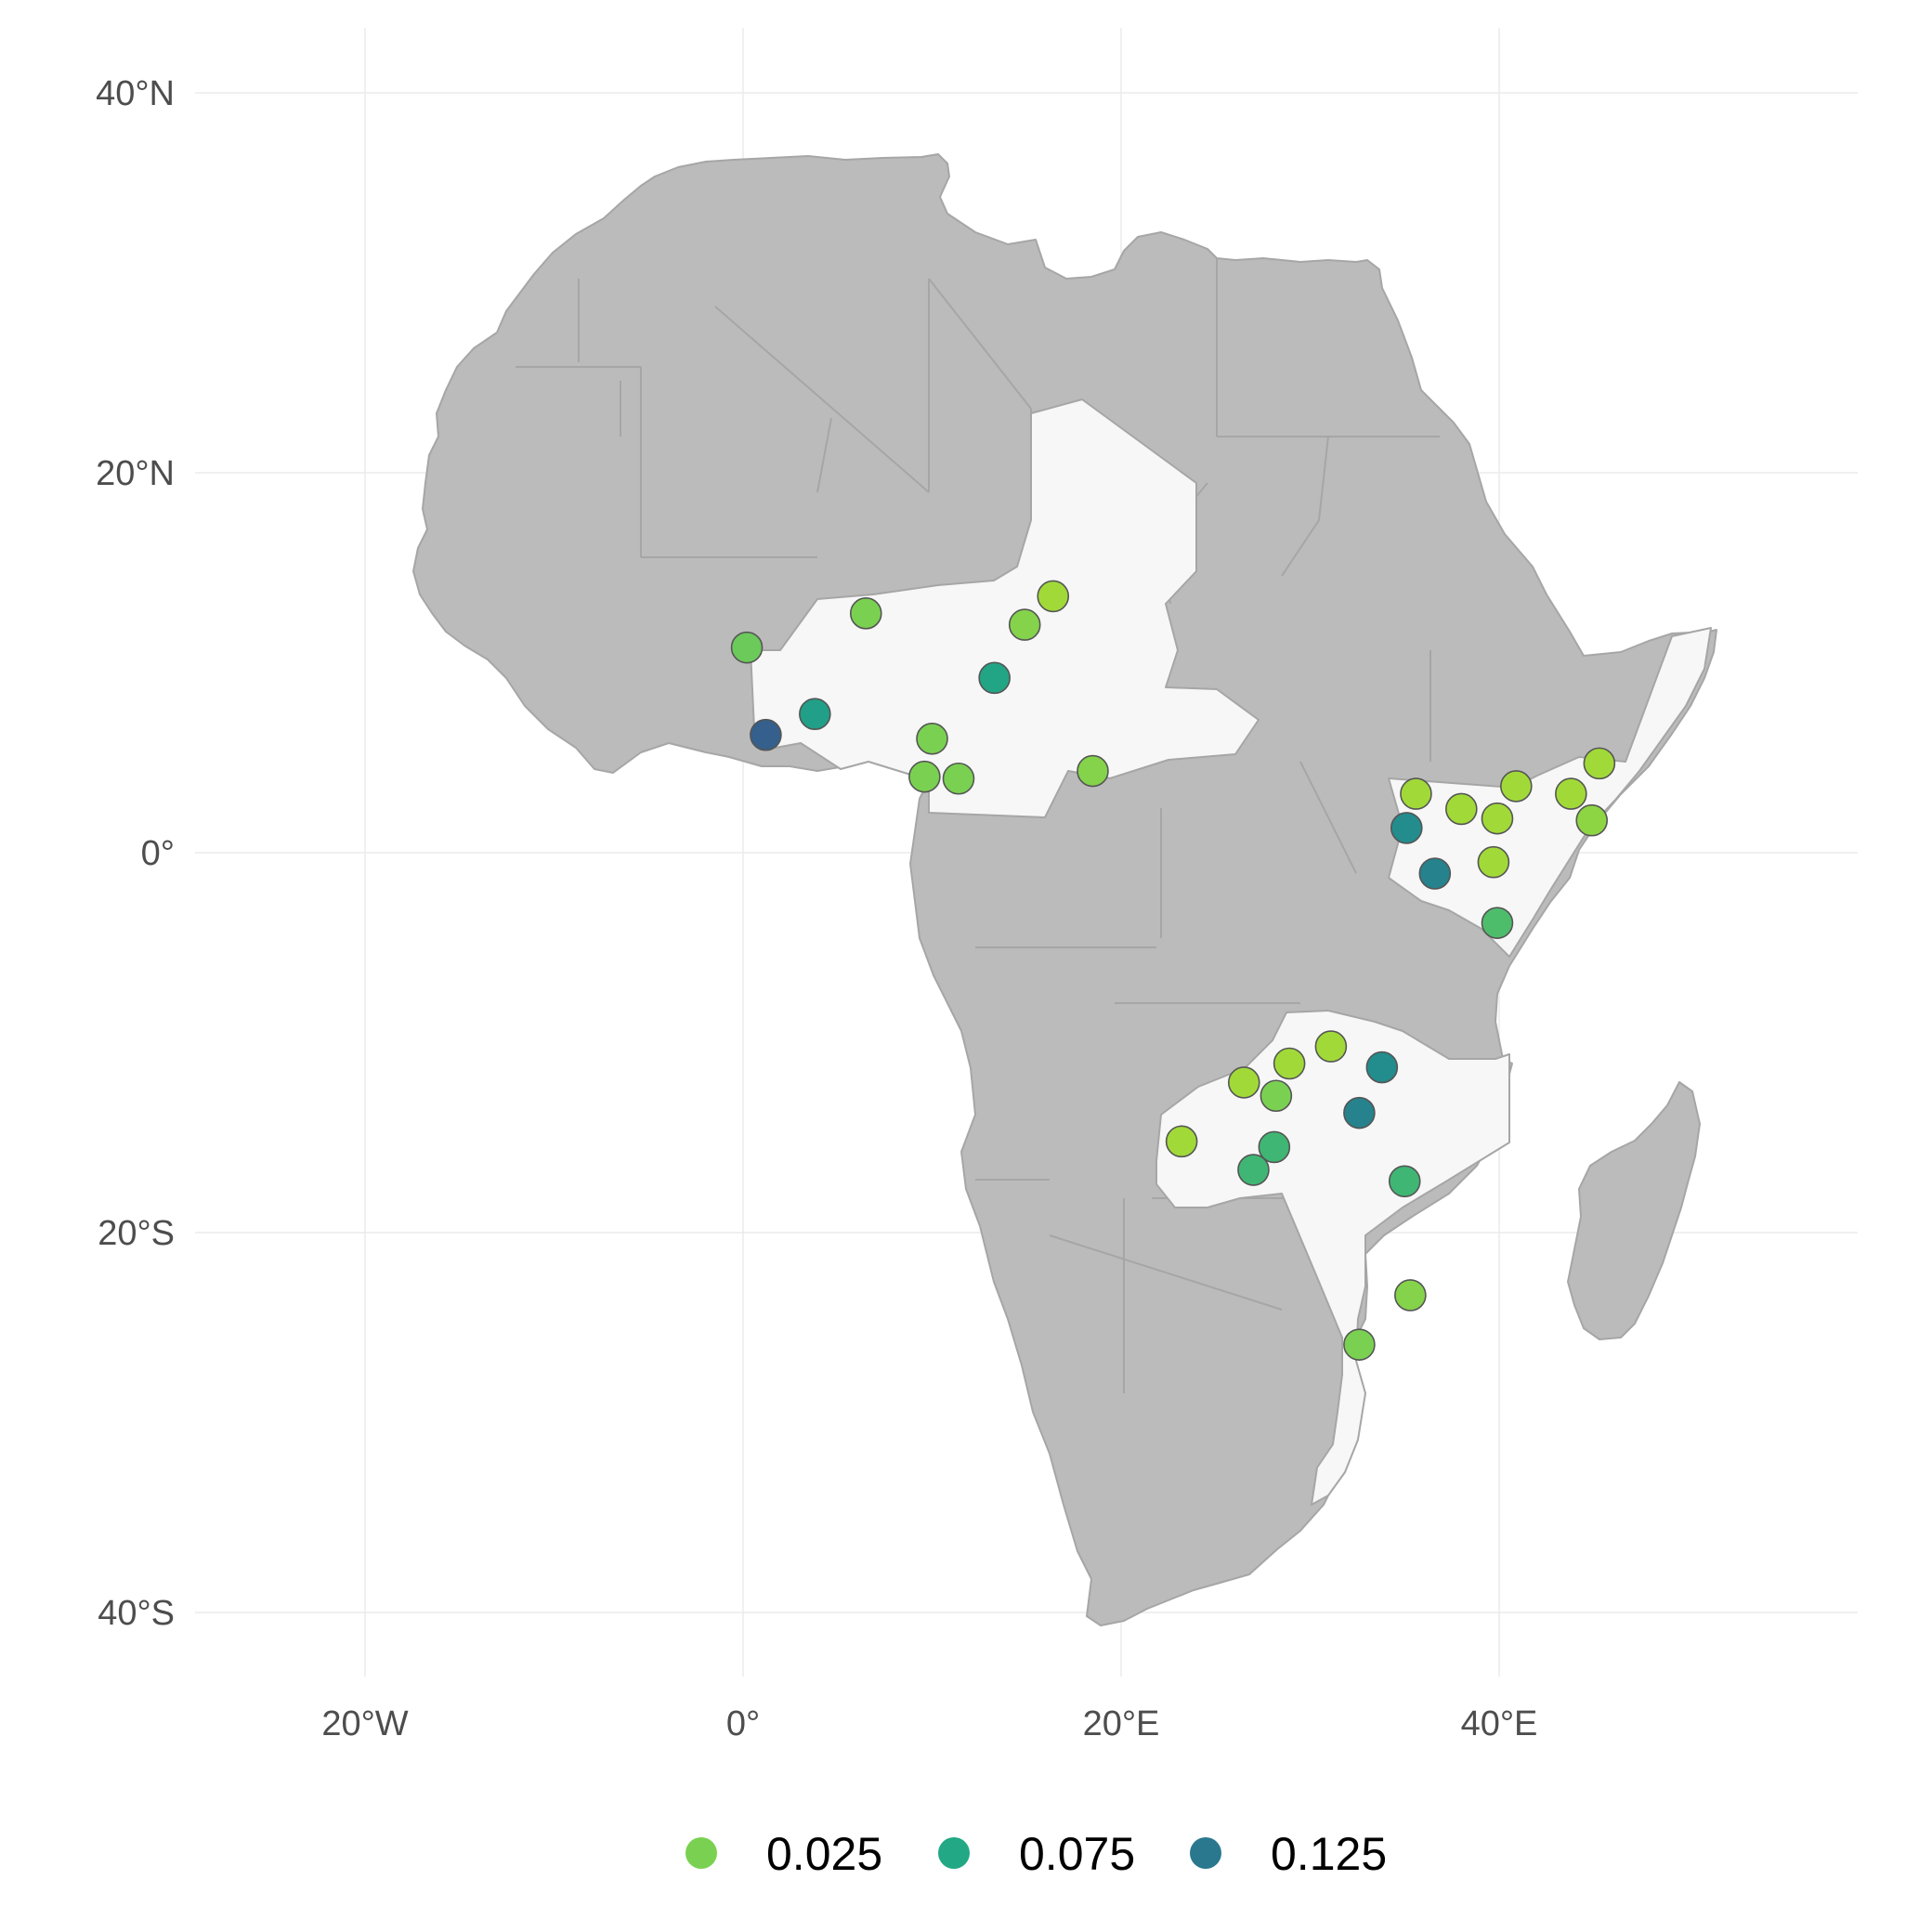  Describe the element at coordinates (1634, 1210) in the screenshot. I see `madagascar` at that location.